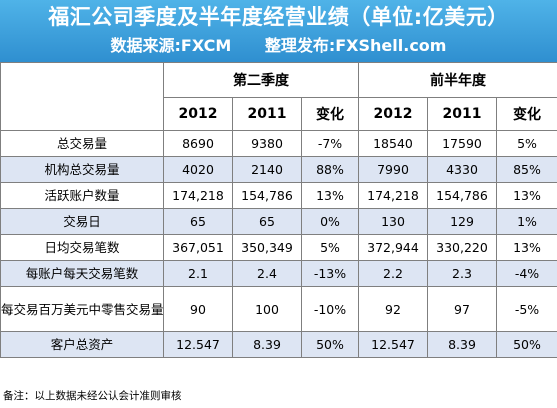 The width and height of the screenshot is (557, 408). I want to click on row-label: 活跃账户数量, so click(82, 195).